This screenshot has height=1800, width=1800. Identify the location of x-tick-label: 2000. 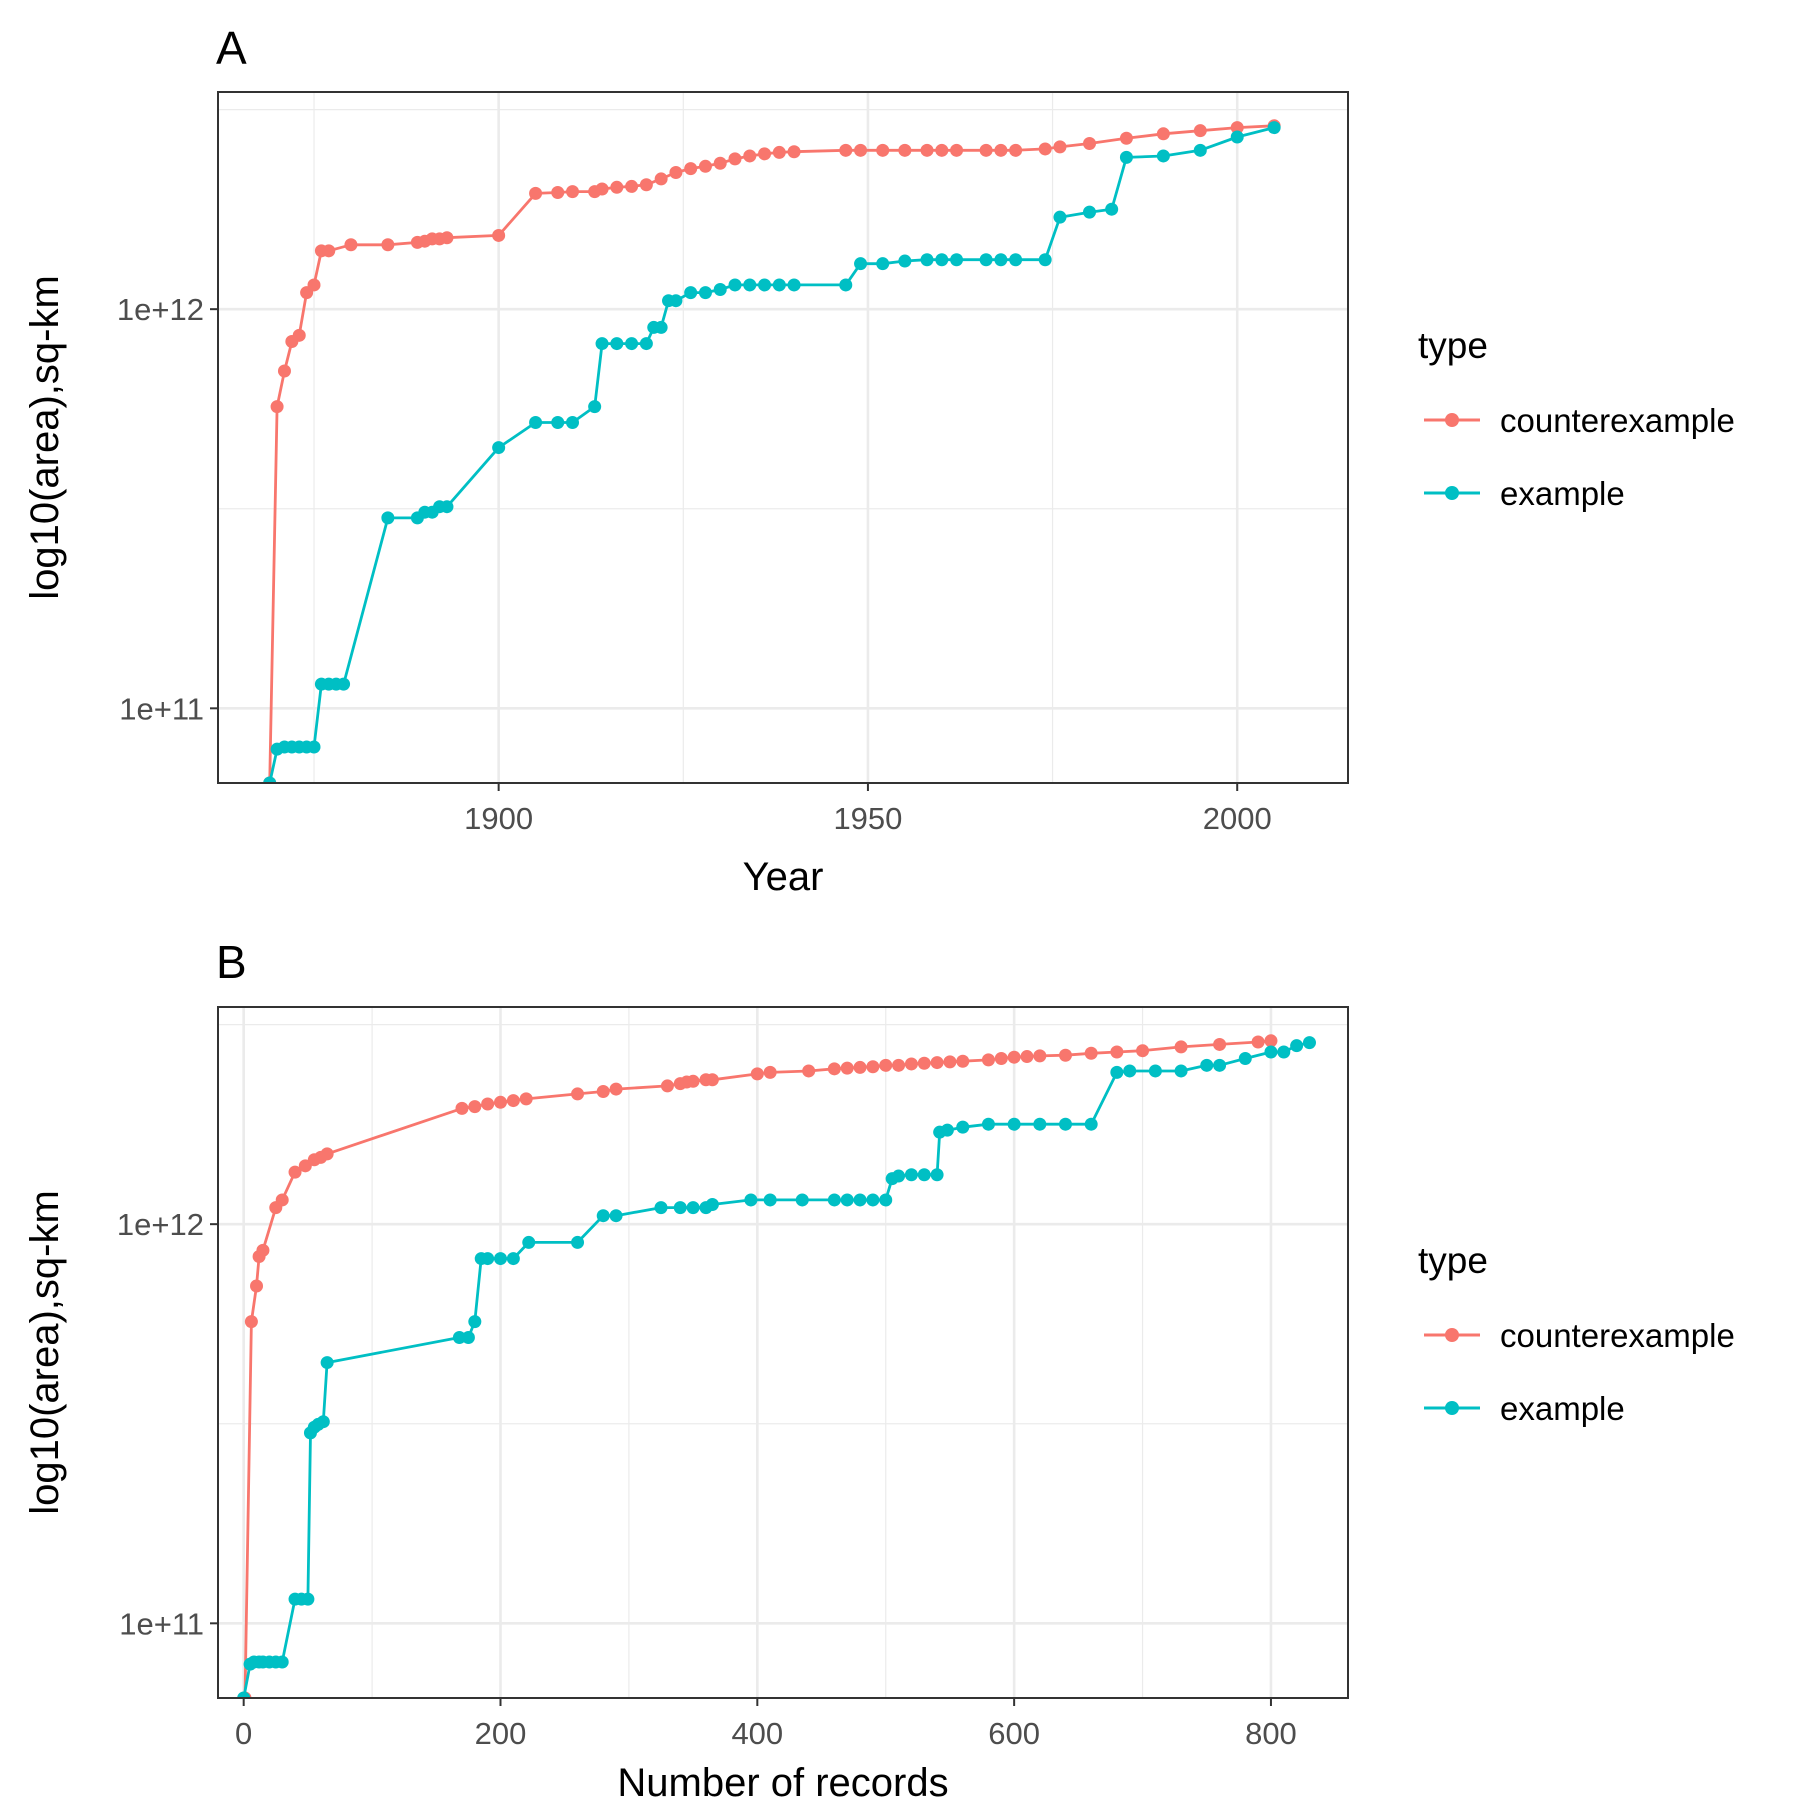
(1237, 818).